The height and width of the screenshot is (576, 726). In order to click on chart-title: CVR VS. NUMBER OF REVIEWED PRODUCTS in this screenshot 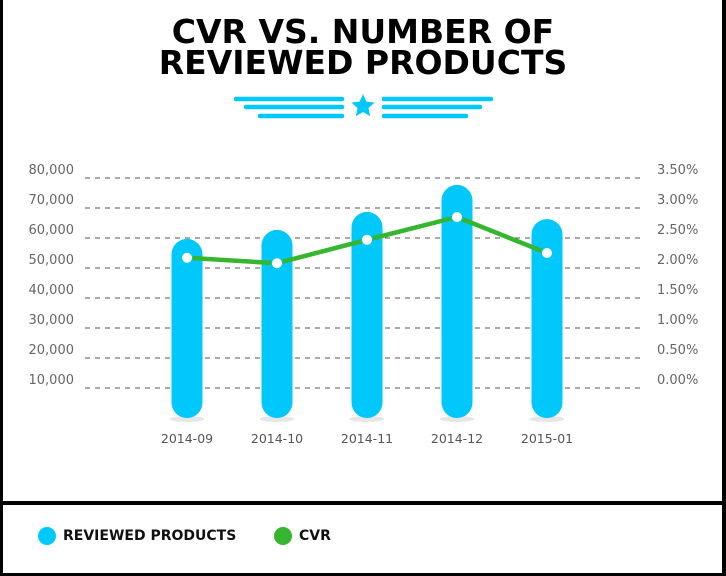, I will do `click(363, 47)`.